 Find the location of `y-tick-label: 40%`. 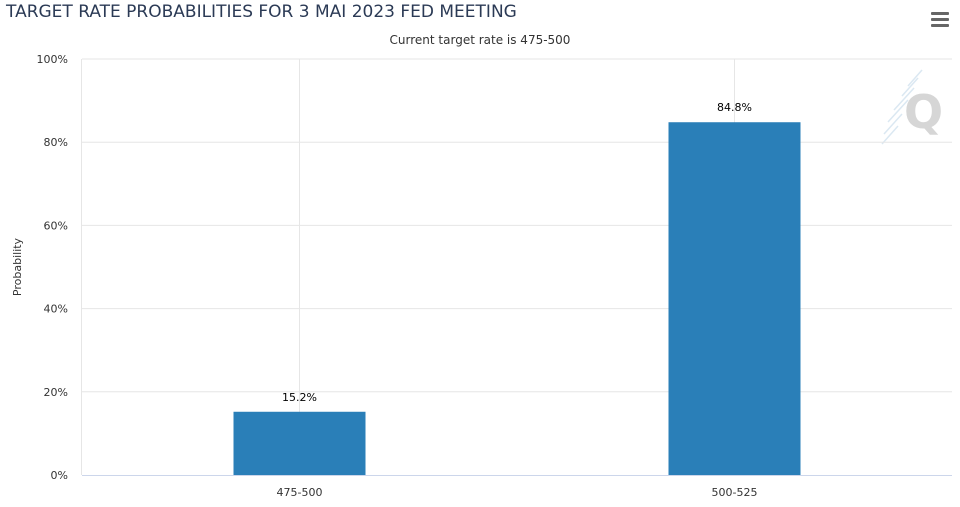

y-tick-label: 40% is located at coordinates (56, 309).